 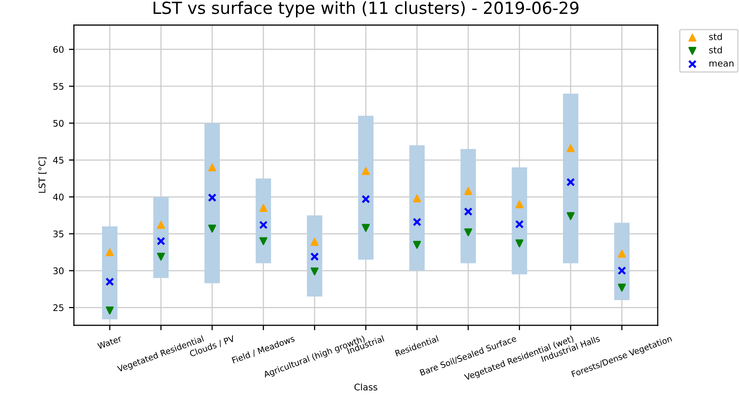 I want to click on y-tick-label: 35, so click(x=58, y=234).